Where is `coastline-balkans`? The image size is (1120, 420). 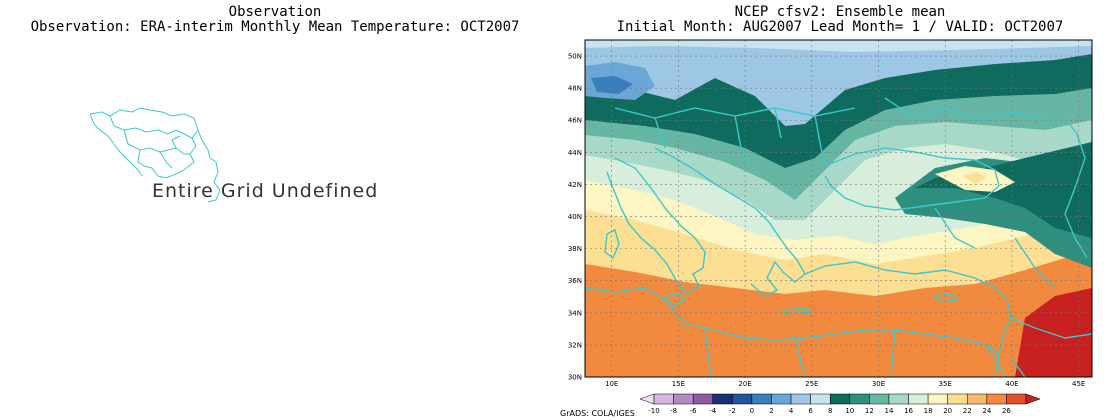
coastline-balkans is located at coordinates (730, 222).